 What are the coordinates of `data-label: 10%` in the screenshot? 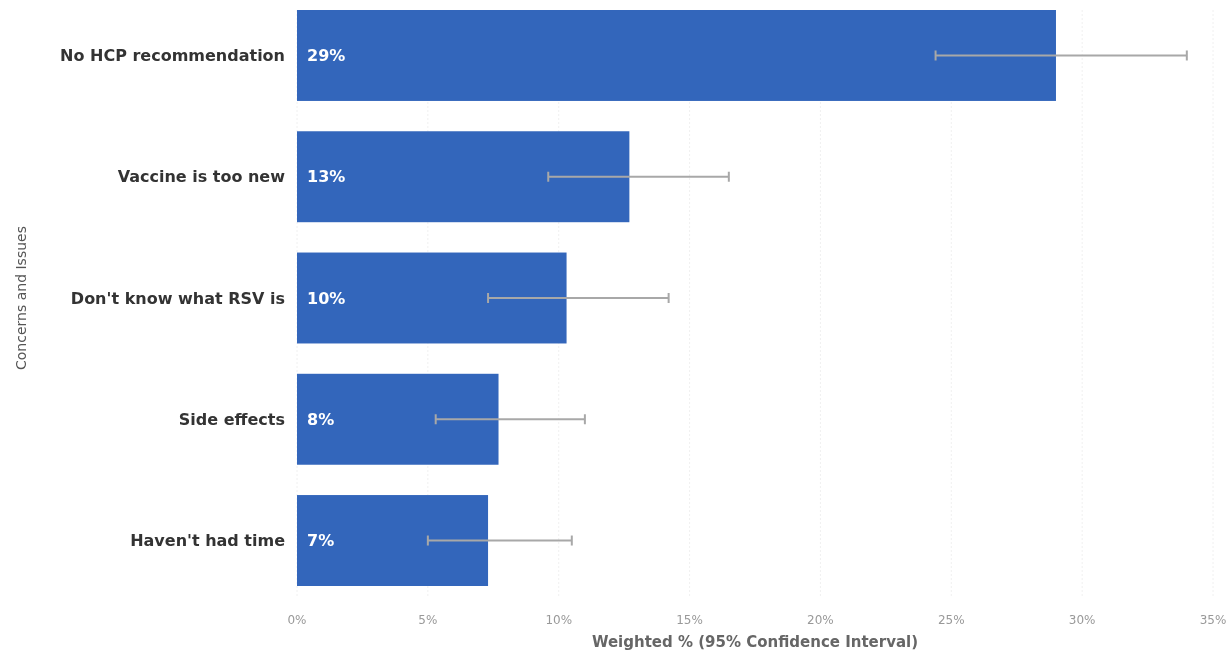 It's located at (326, 298).